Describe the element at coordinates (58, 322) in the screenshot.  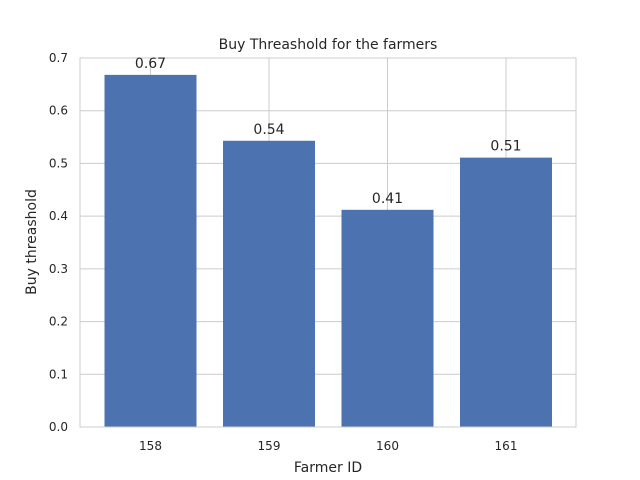
I see `y-tick-label: 0.2` at that location.